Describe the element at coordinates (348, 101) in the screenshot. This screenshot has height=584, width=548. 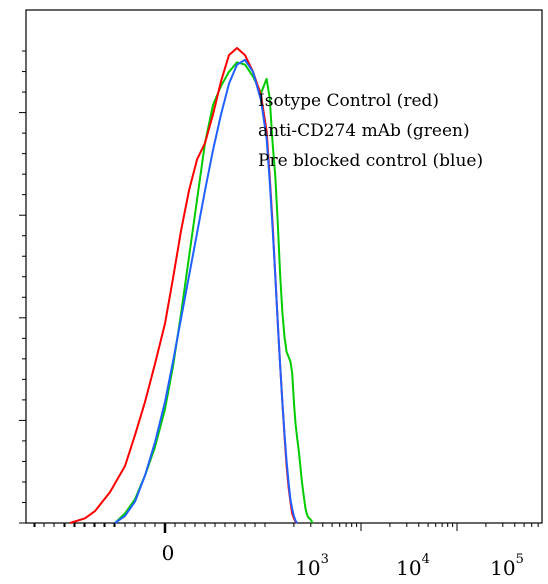
I see `legend-entry-isotype: Isotype Control (red)` at that location.